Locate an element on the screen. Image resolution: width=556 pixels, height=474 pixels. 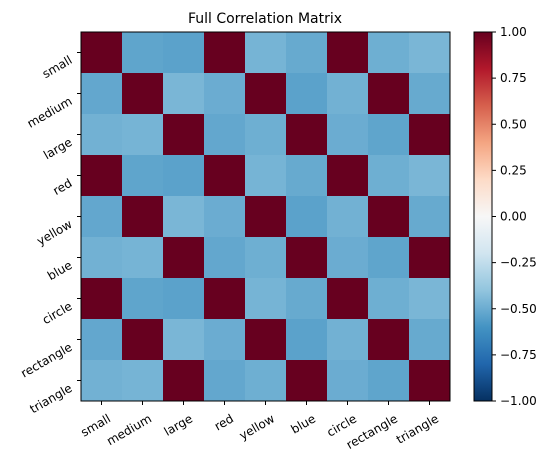
heatmap-cell-circle-circle is located at coordinates (348, 299).